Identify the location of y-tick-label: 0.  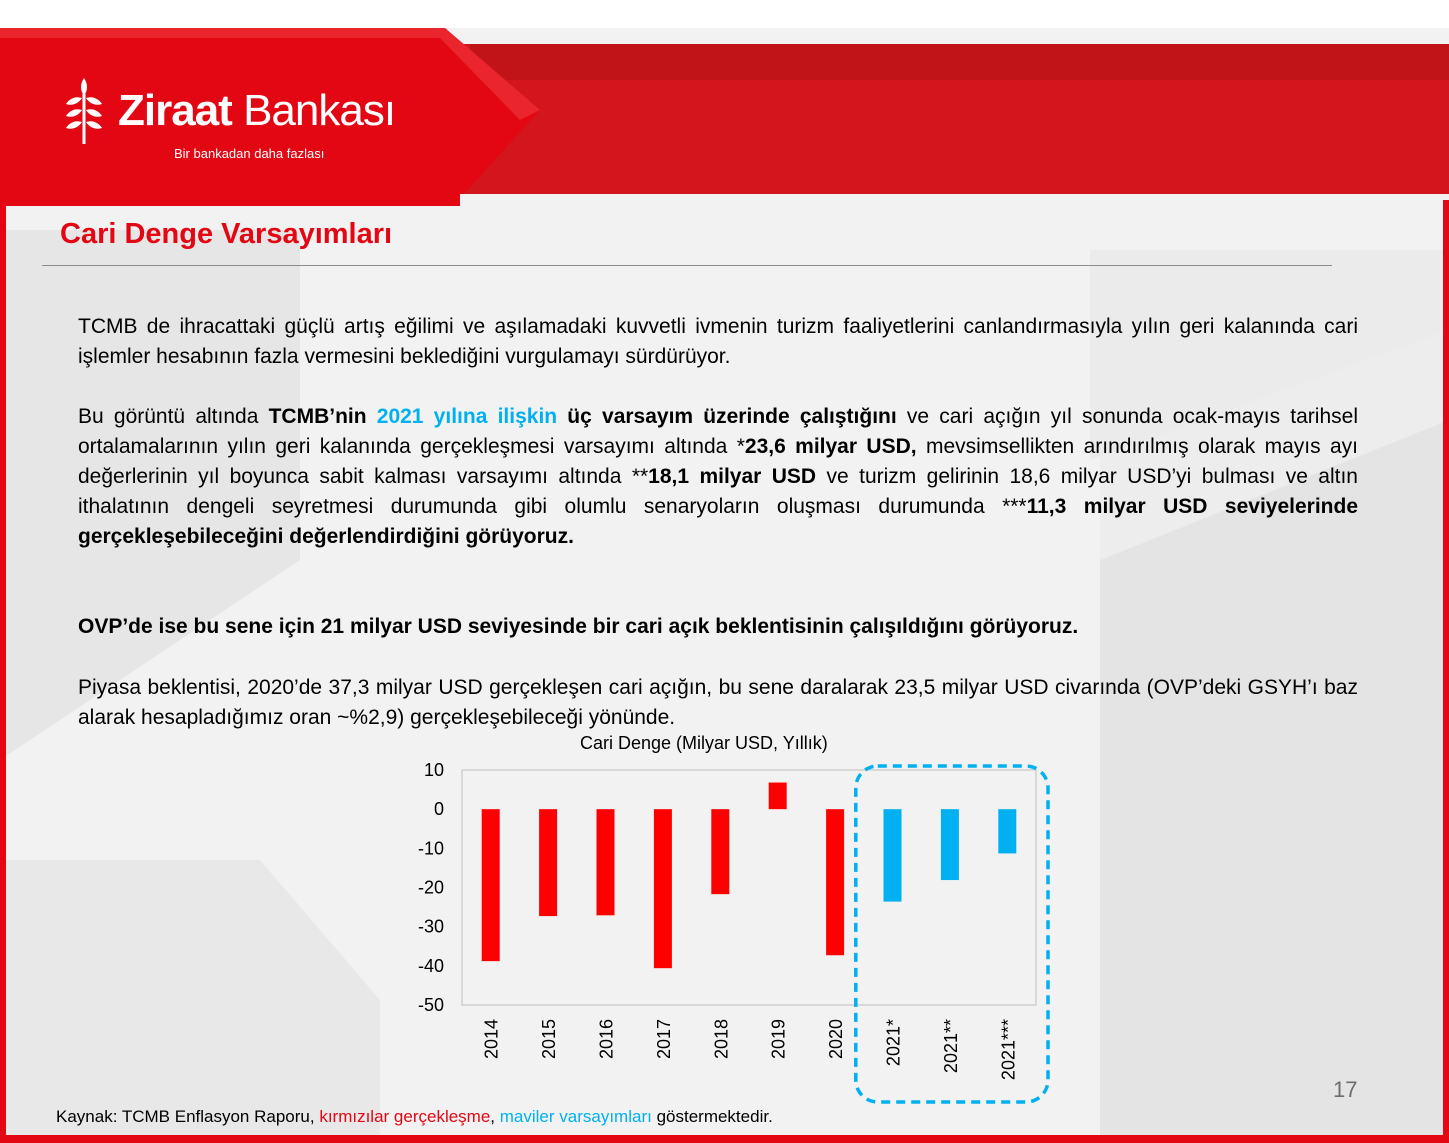
(439, 809).